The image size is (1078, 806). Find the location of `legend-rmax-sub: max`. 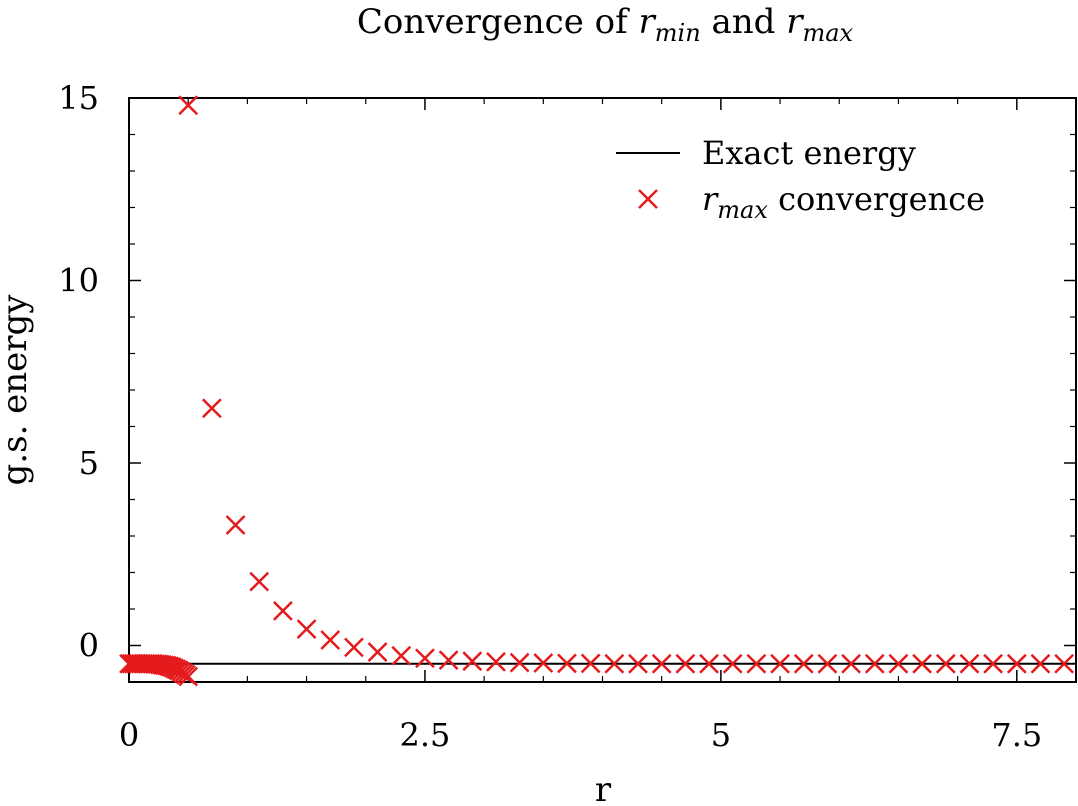

legend-rmax-sub: max is located at coordinates (742, 210).